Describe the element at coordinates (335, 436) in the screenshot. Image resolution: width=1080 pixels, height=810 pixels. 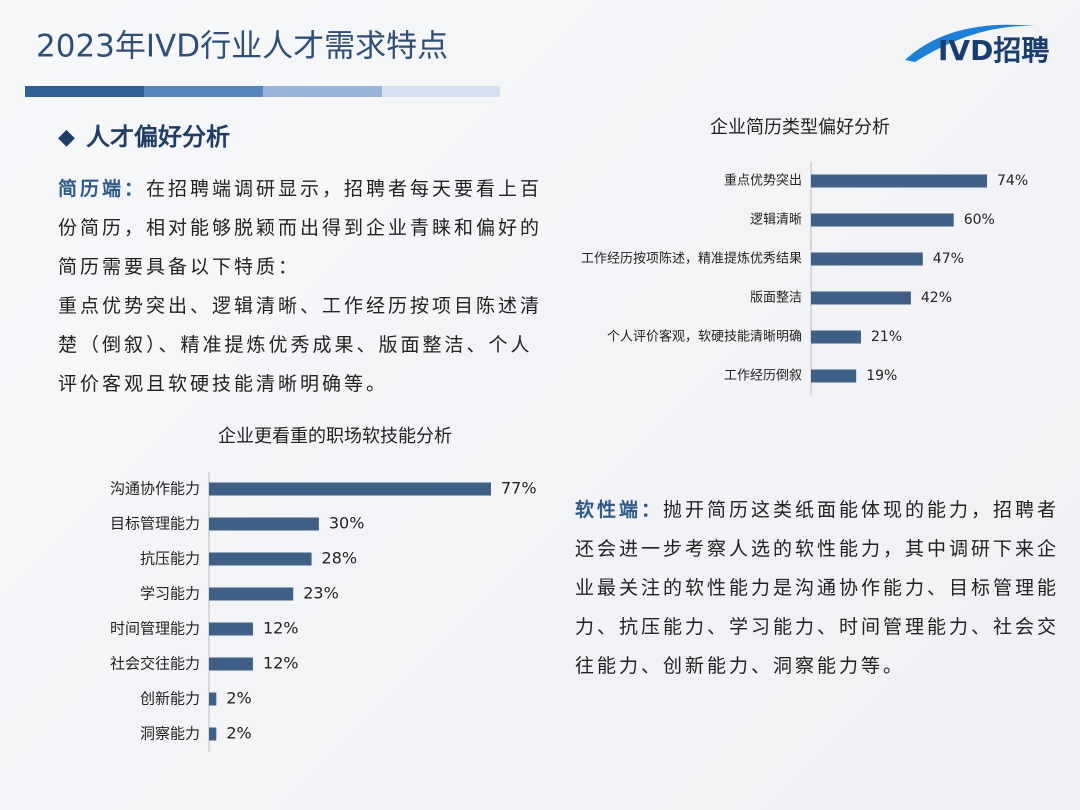
I see `chart-title: 企业更看重的职场软技能分析` at that location.